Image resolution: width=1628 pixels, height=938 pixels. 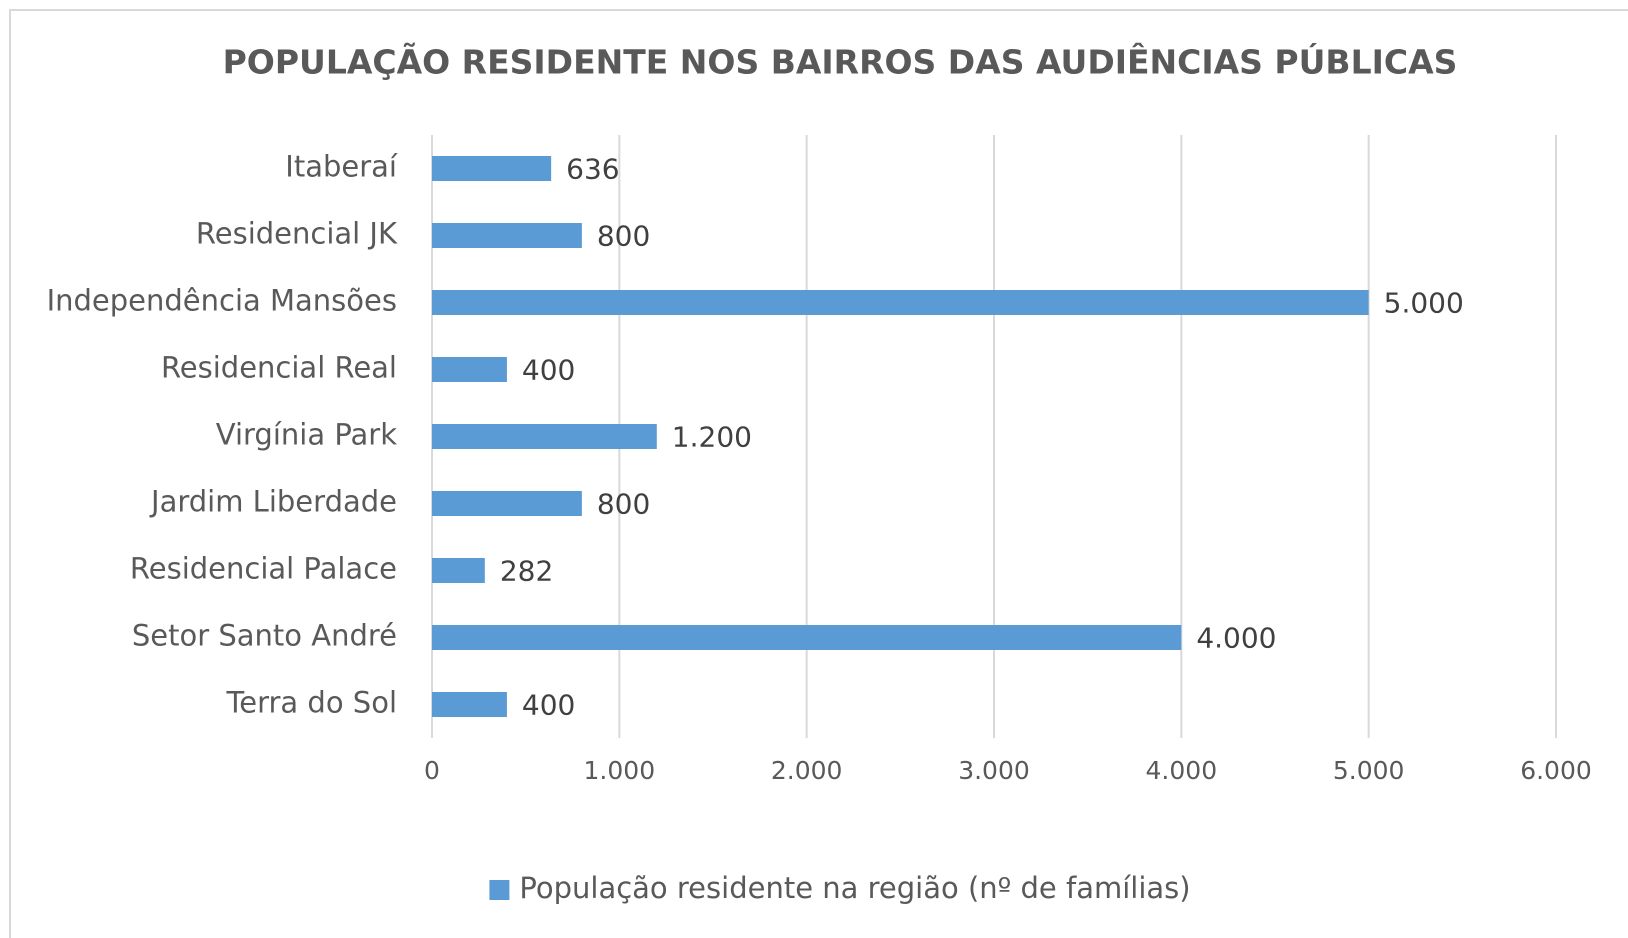 What do you see at coordinates (273, 502) in the screenshot?
I see `y-tick-label: Jardim Liberdade` at bounding box center [273, 502].